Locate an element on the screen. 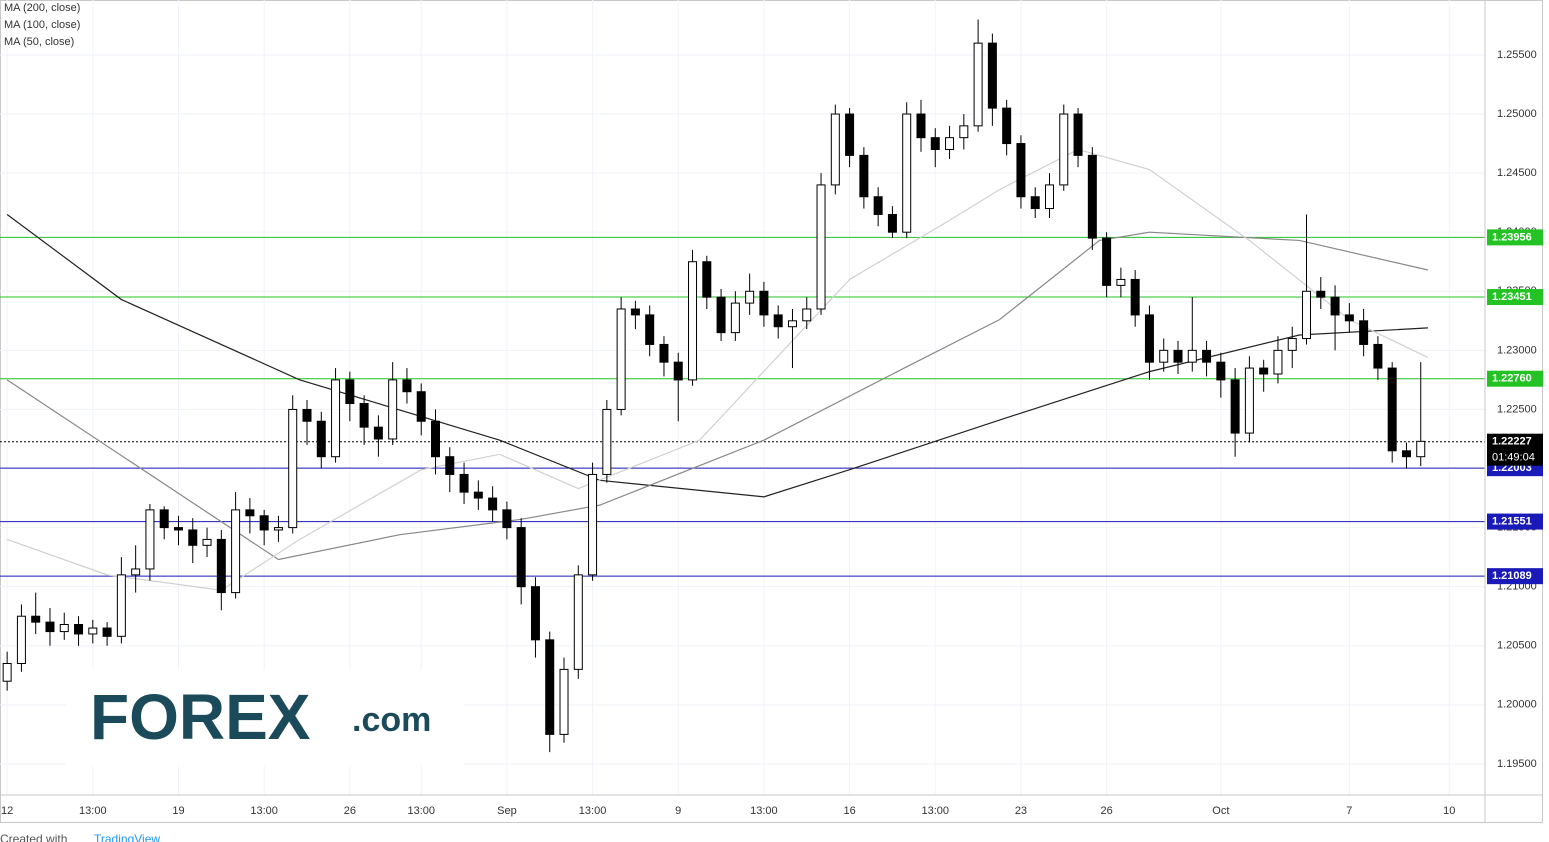 This screenshot has height=842, width=1549. legend-entry: MA (50, close) is located at coordinates (39, 42).